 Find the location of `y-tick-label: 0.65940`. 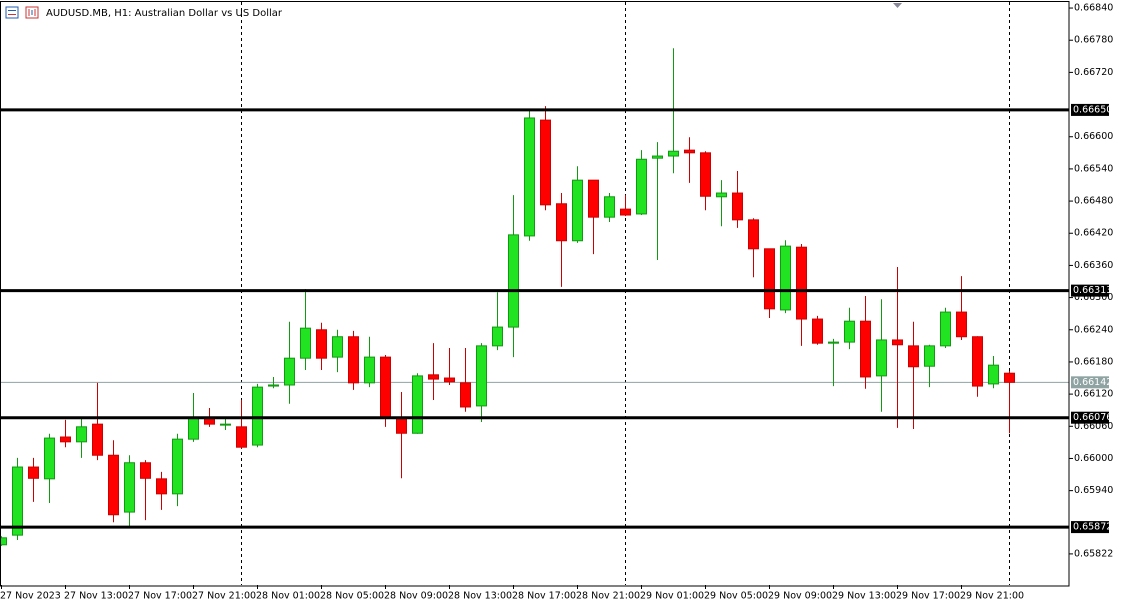

y-tick-label: 0.65940 is located at coordinates (1093, 490).